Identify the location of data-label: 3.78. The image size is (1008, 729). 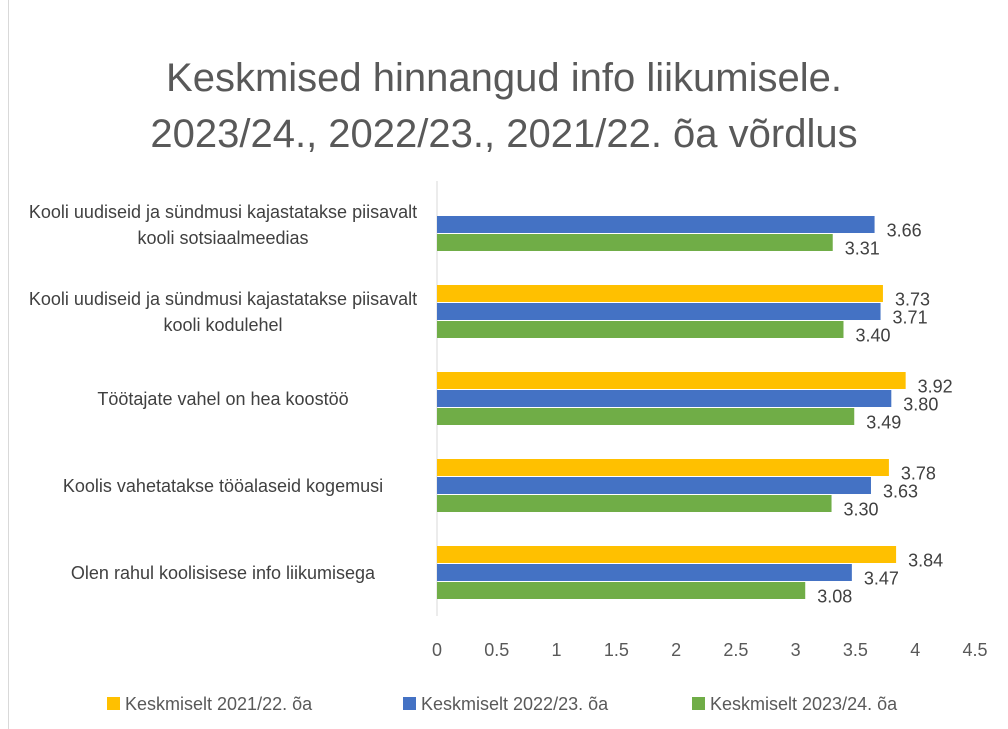
(918, 473).